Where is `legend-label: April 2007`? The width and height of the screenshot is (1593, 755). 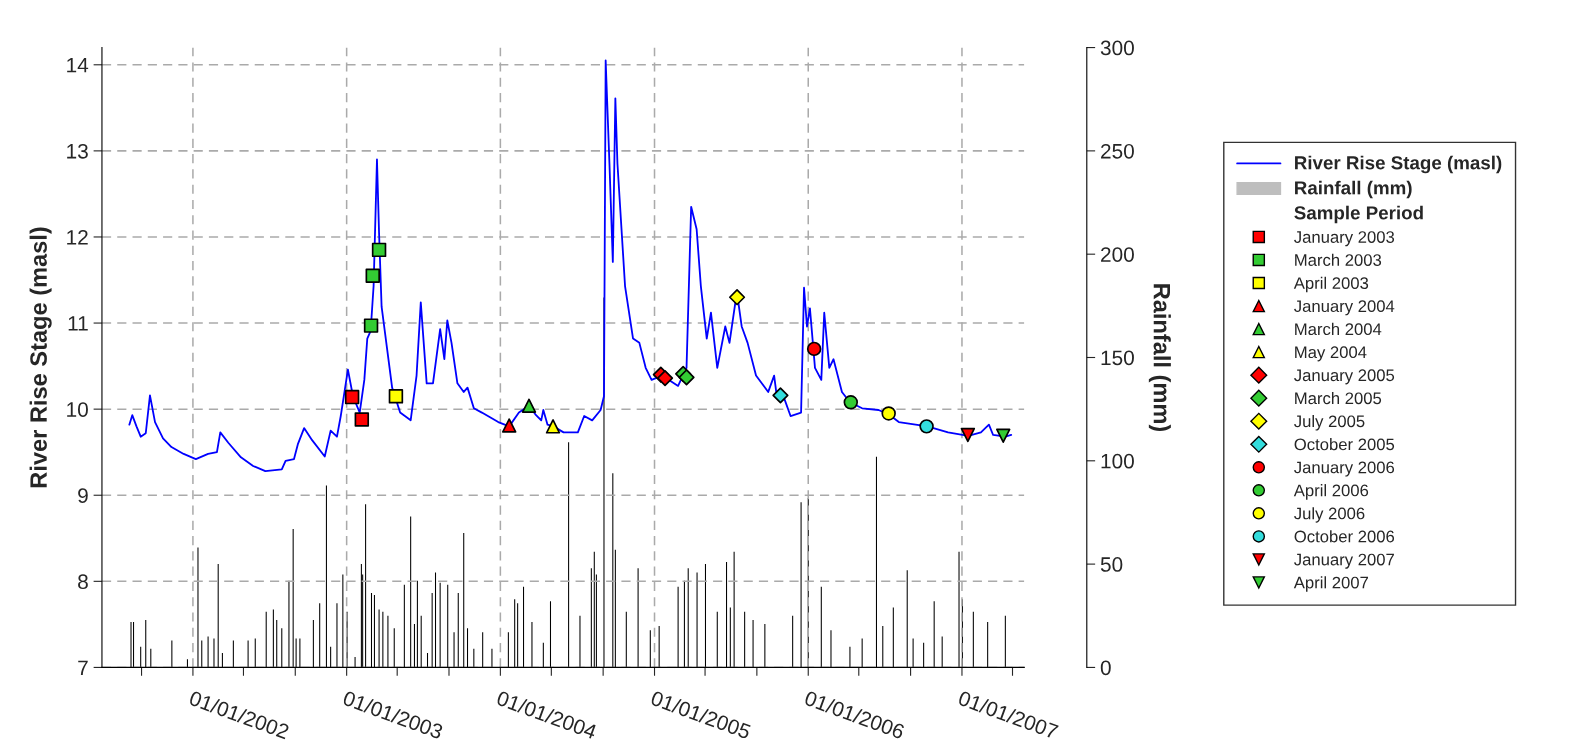
legend-label: April 2007 is located at coordinates (1330, 584).